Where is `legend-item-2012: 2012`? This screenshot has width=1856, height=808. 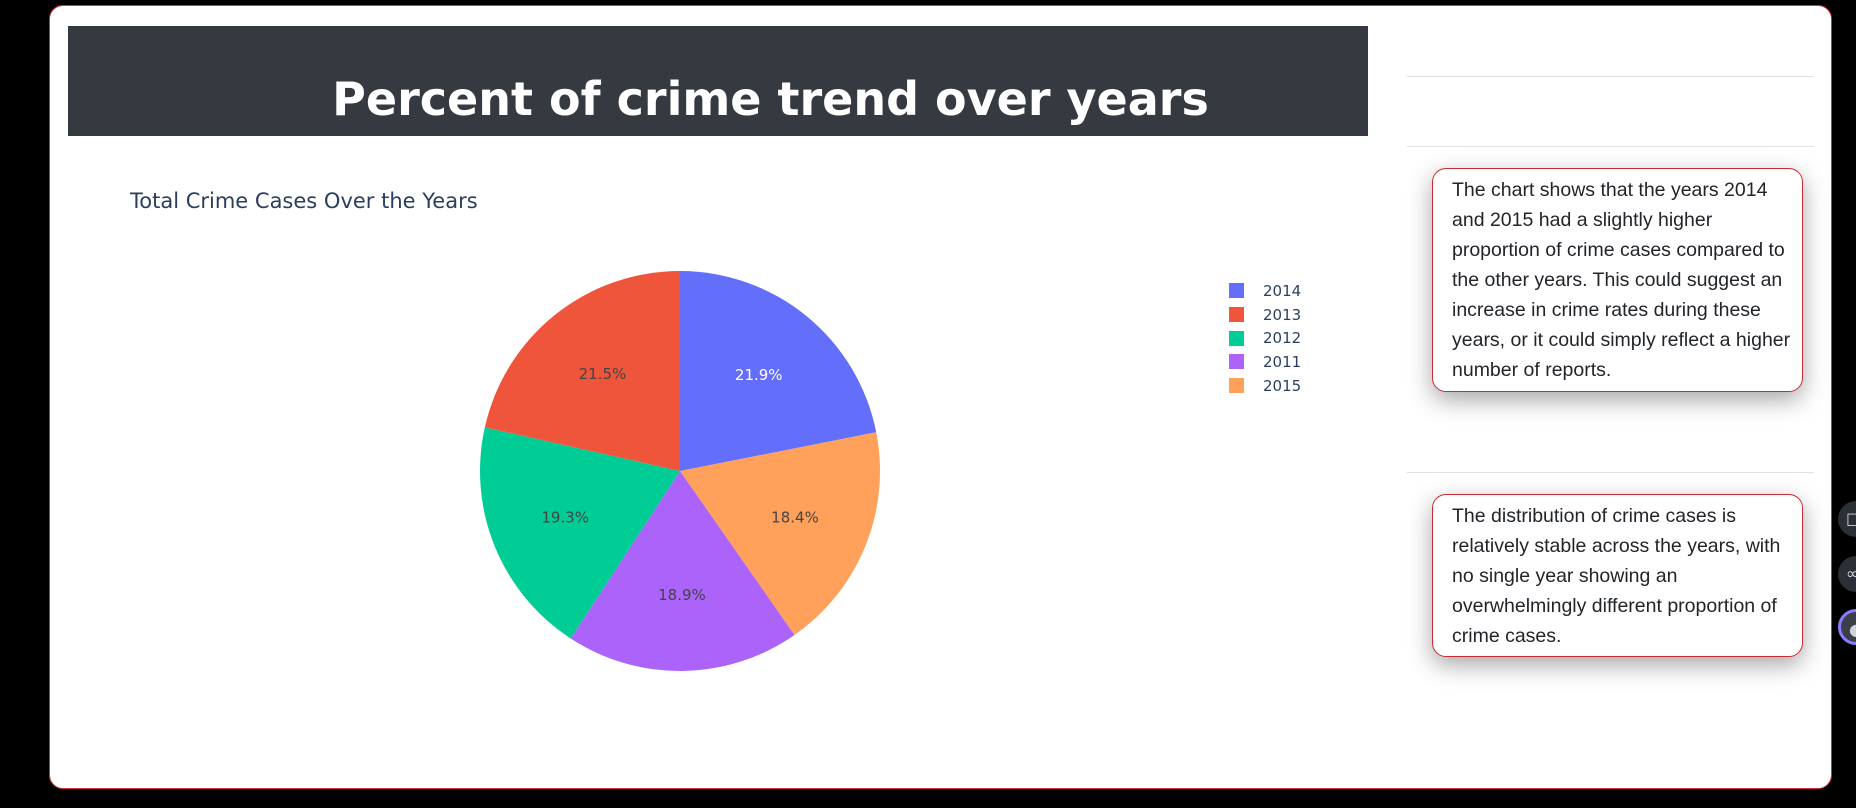 legend-item-2012: 2012 is located at coordinates (1265, 338).